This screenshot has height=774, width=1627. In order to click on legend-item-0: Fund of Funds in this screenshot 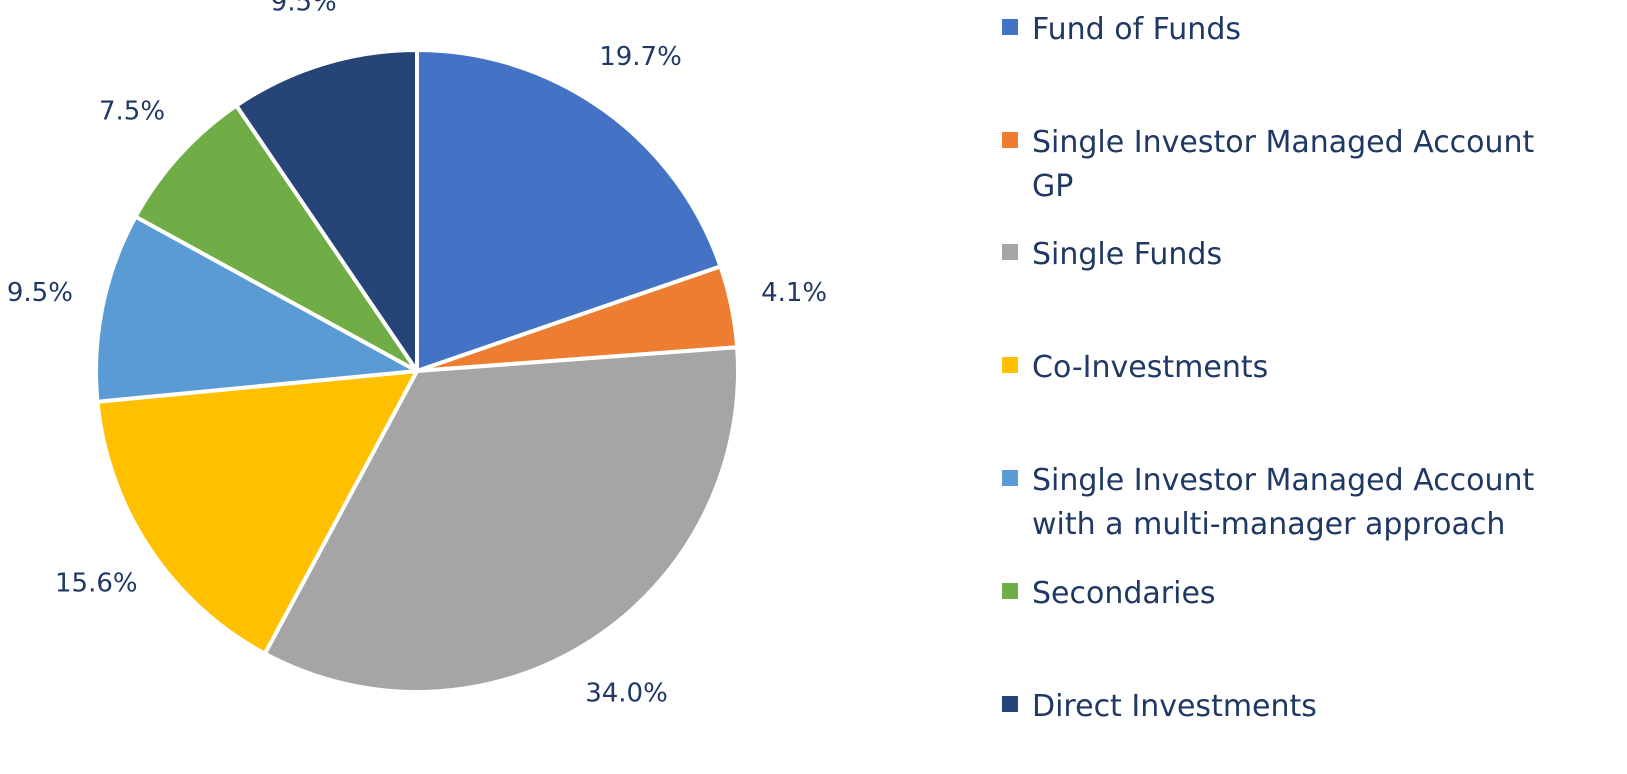, I will do `click(1121, 30)`.